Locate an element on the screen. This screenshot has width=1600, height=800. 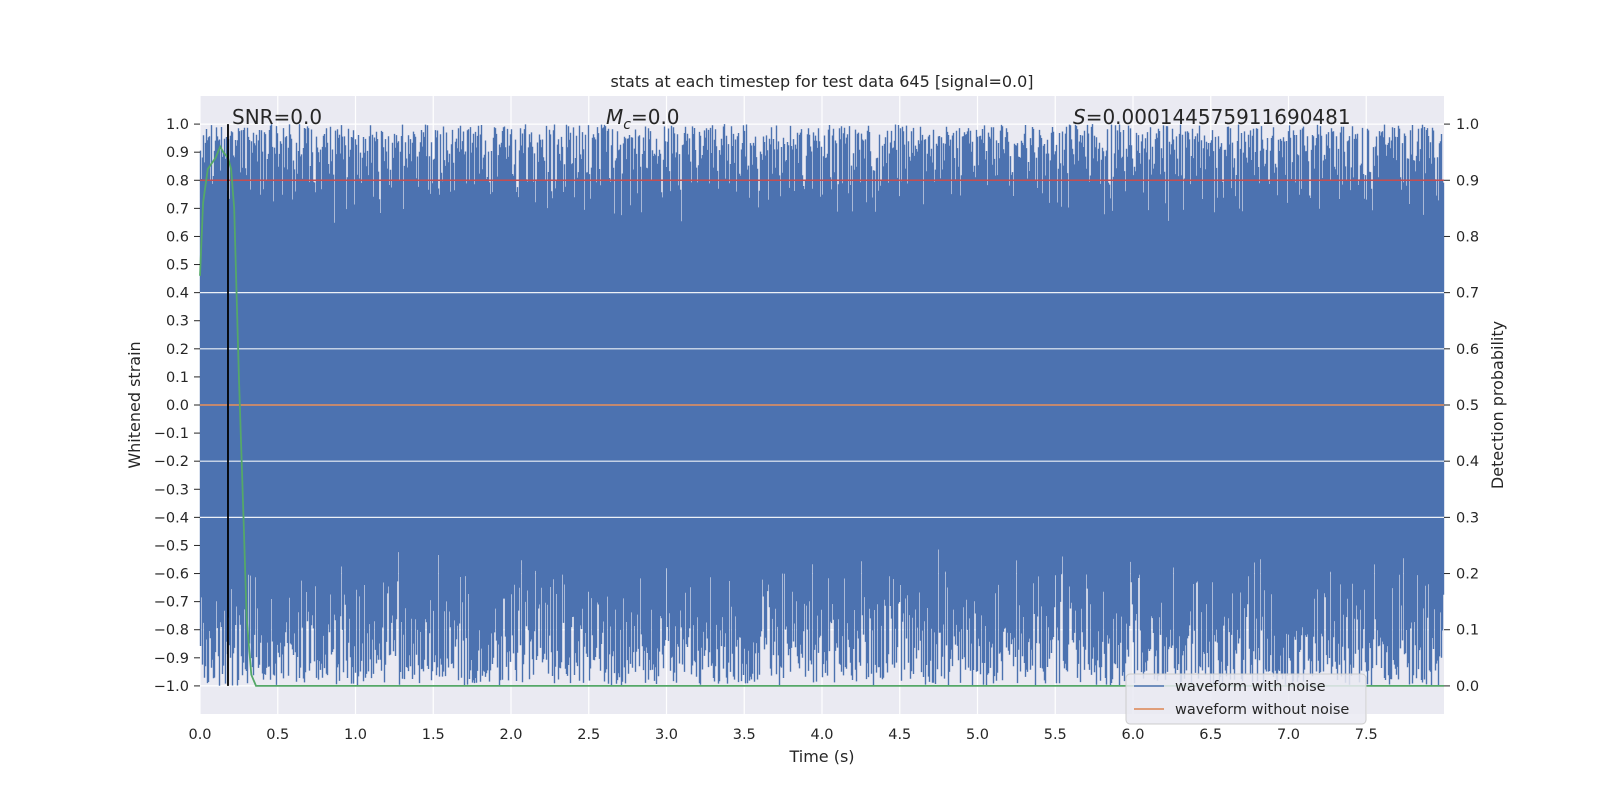
snr-annotation: SNR=0.0 is located at coordinates (277, 117).